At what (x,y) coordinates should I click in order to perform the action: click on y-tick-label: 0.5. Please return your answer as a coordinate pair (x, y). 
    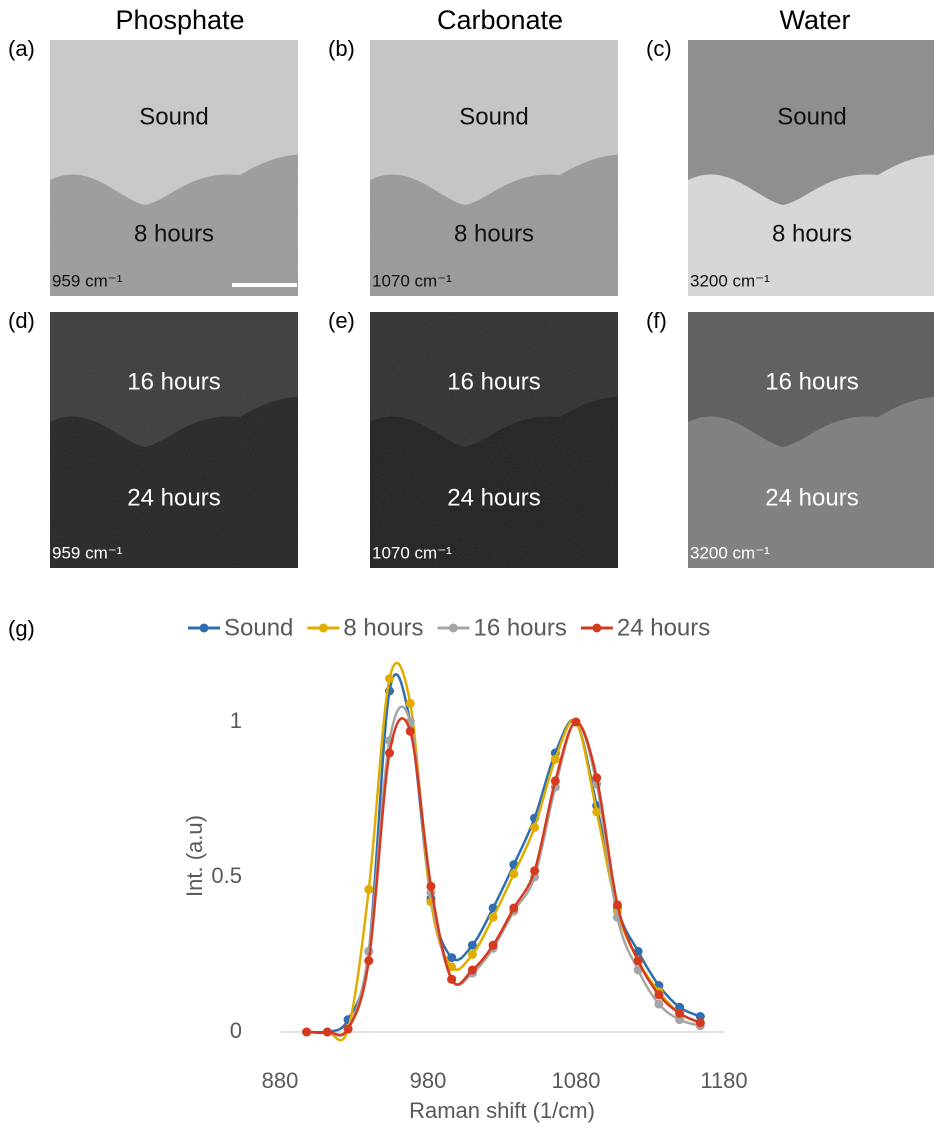
    Looking at the image, I should click on (226, 875).